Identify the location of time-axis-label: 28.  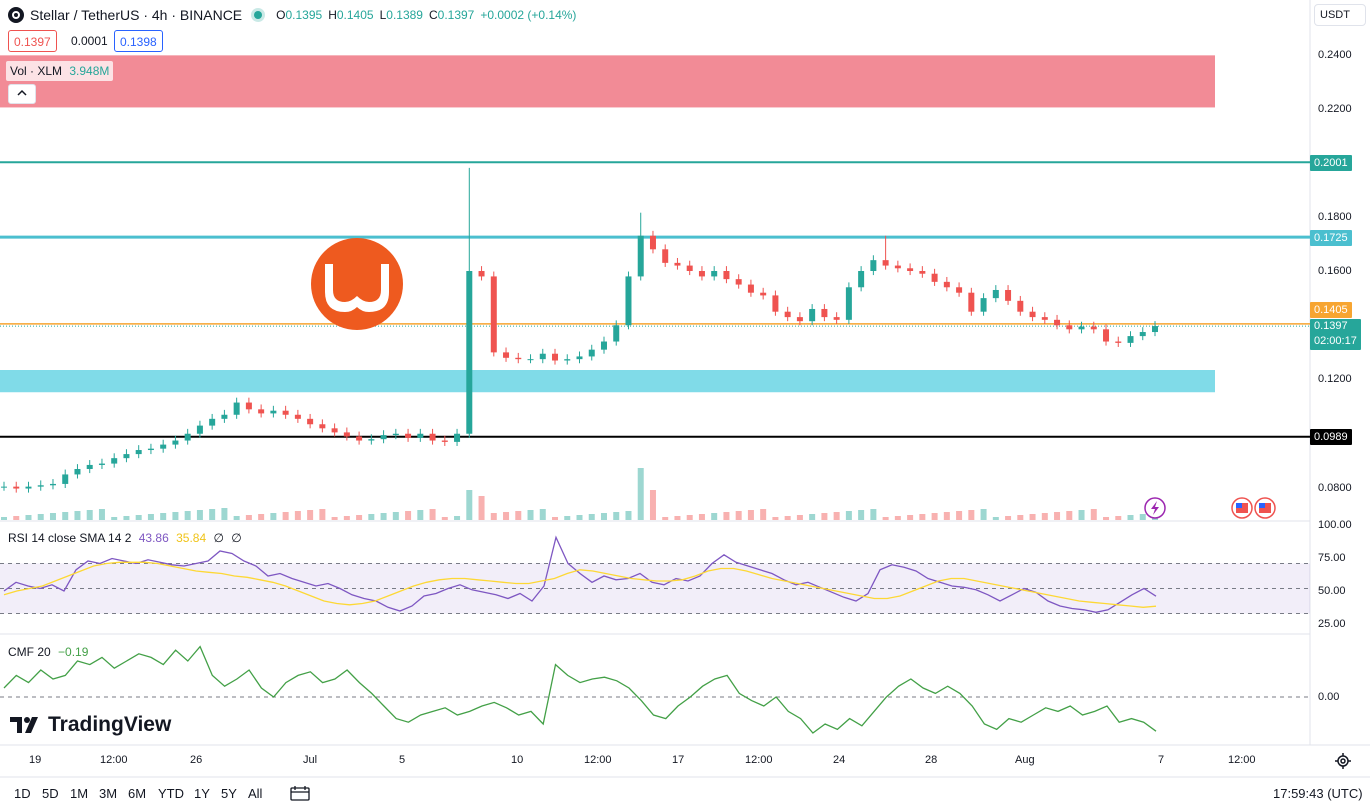
(931, 760).